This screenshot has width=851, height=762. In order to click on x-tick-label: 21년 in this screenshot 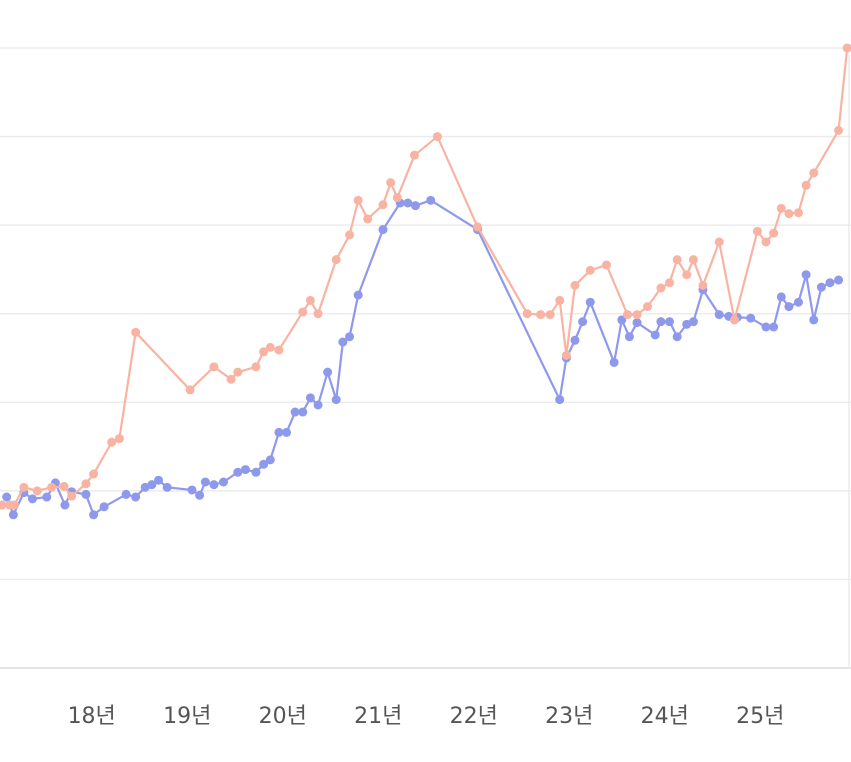, I will do `click(378, 716)`.